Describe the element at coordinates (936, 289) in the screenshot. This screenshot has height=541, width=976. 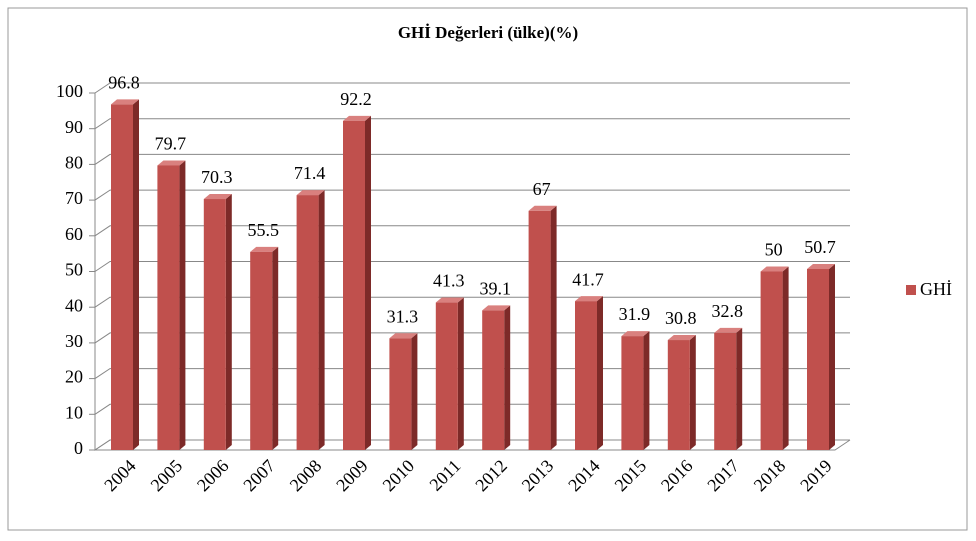
I see `legend-label: GHİ` at that location.